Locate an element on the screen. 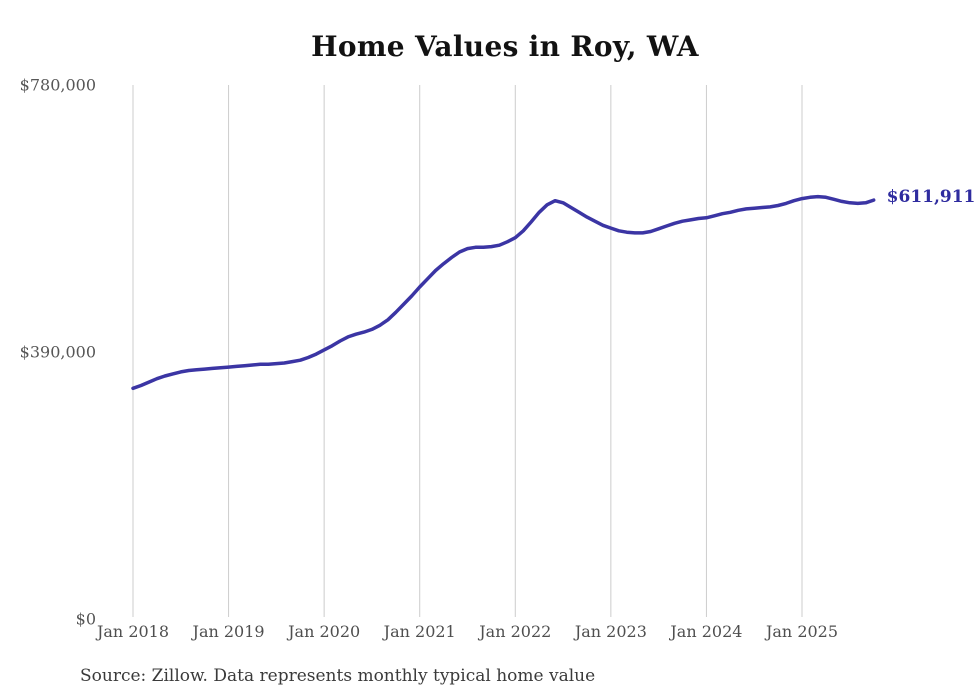 This screenshot has height=699, width=980. chart-title: Home Values in Roy, WA is located at coordinates (505, 46).